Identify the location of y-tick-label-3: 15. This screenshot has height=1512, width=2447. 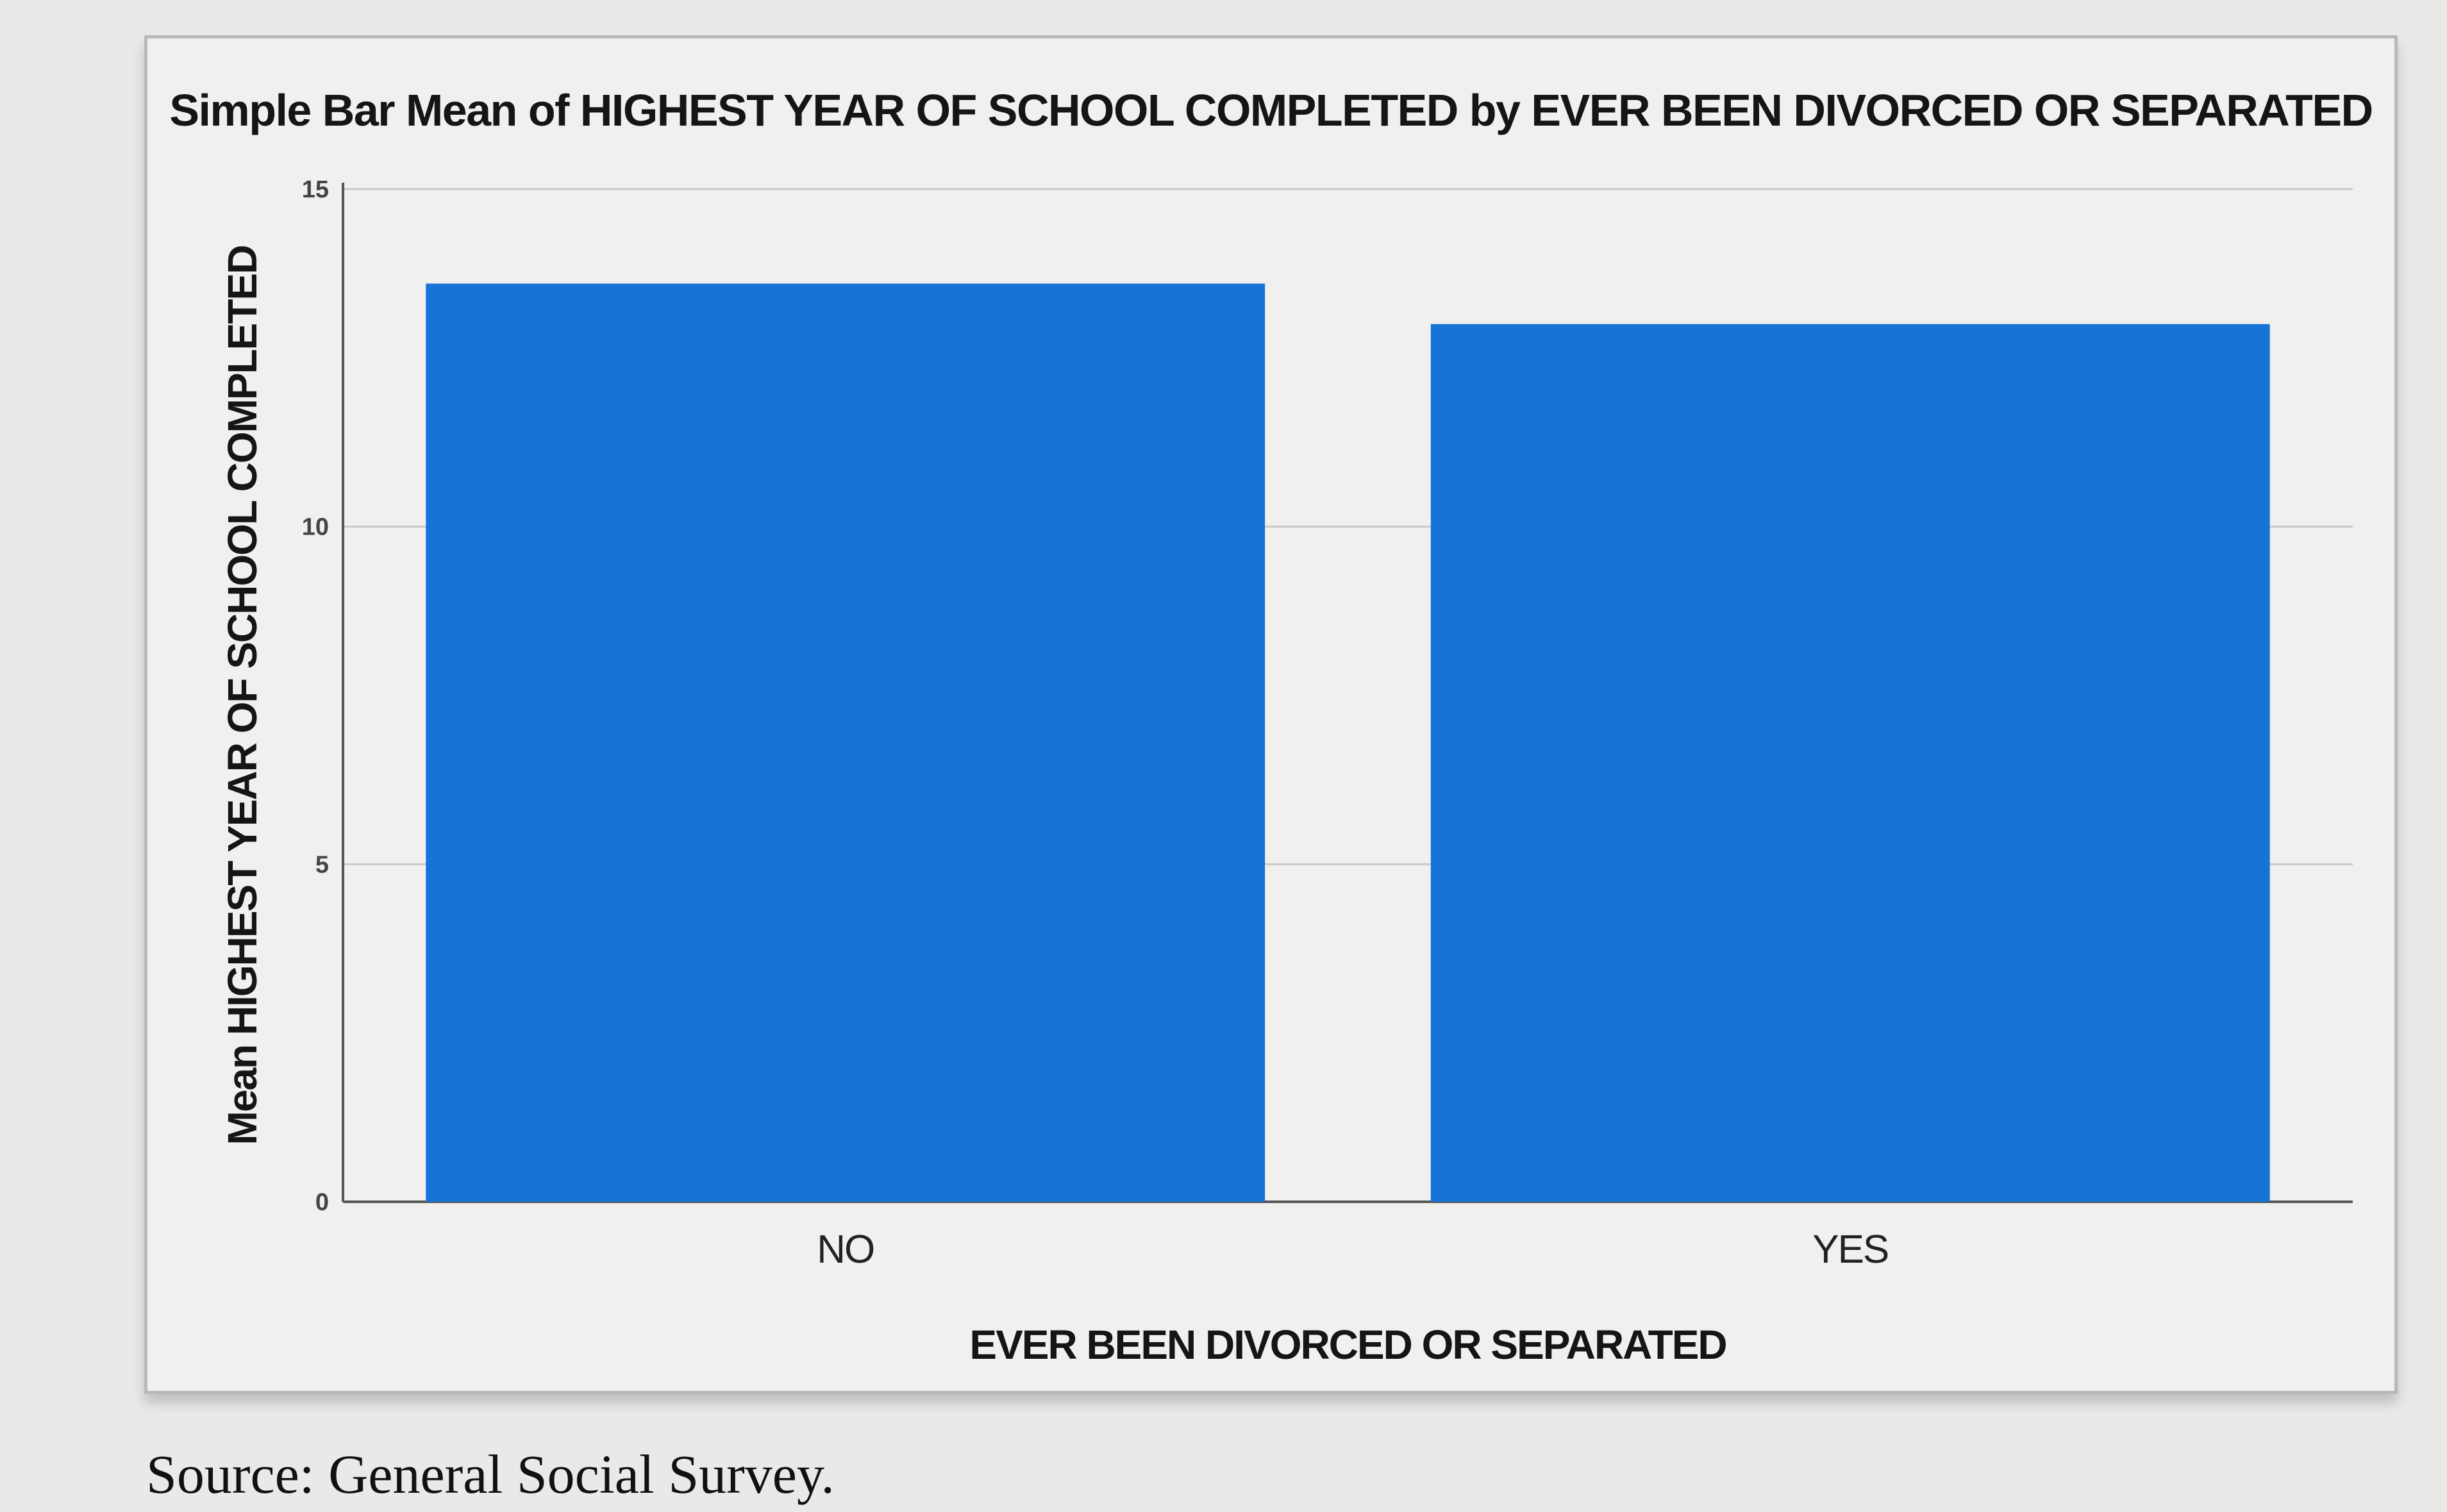
(315, 189).